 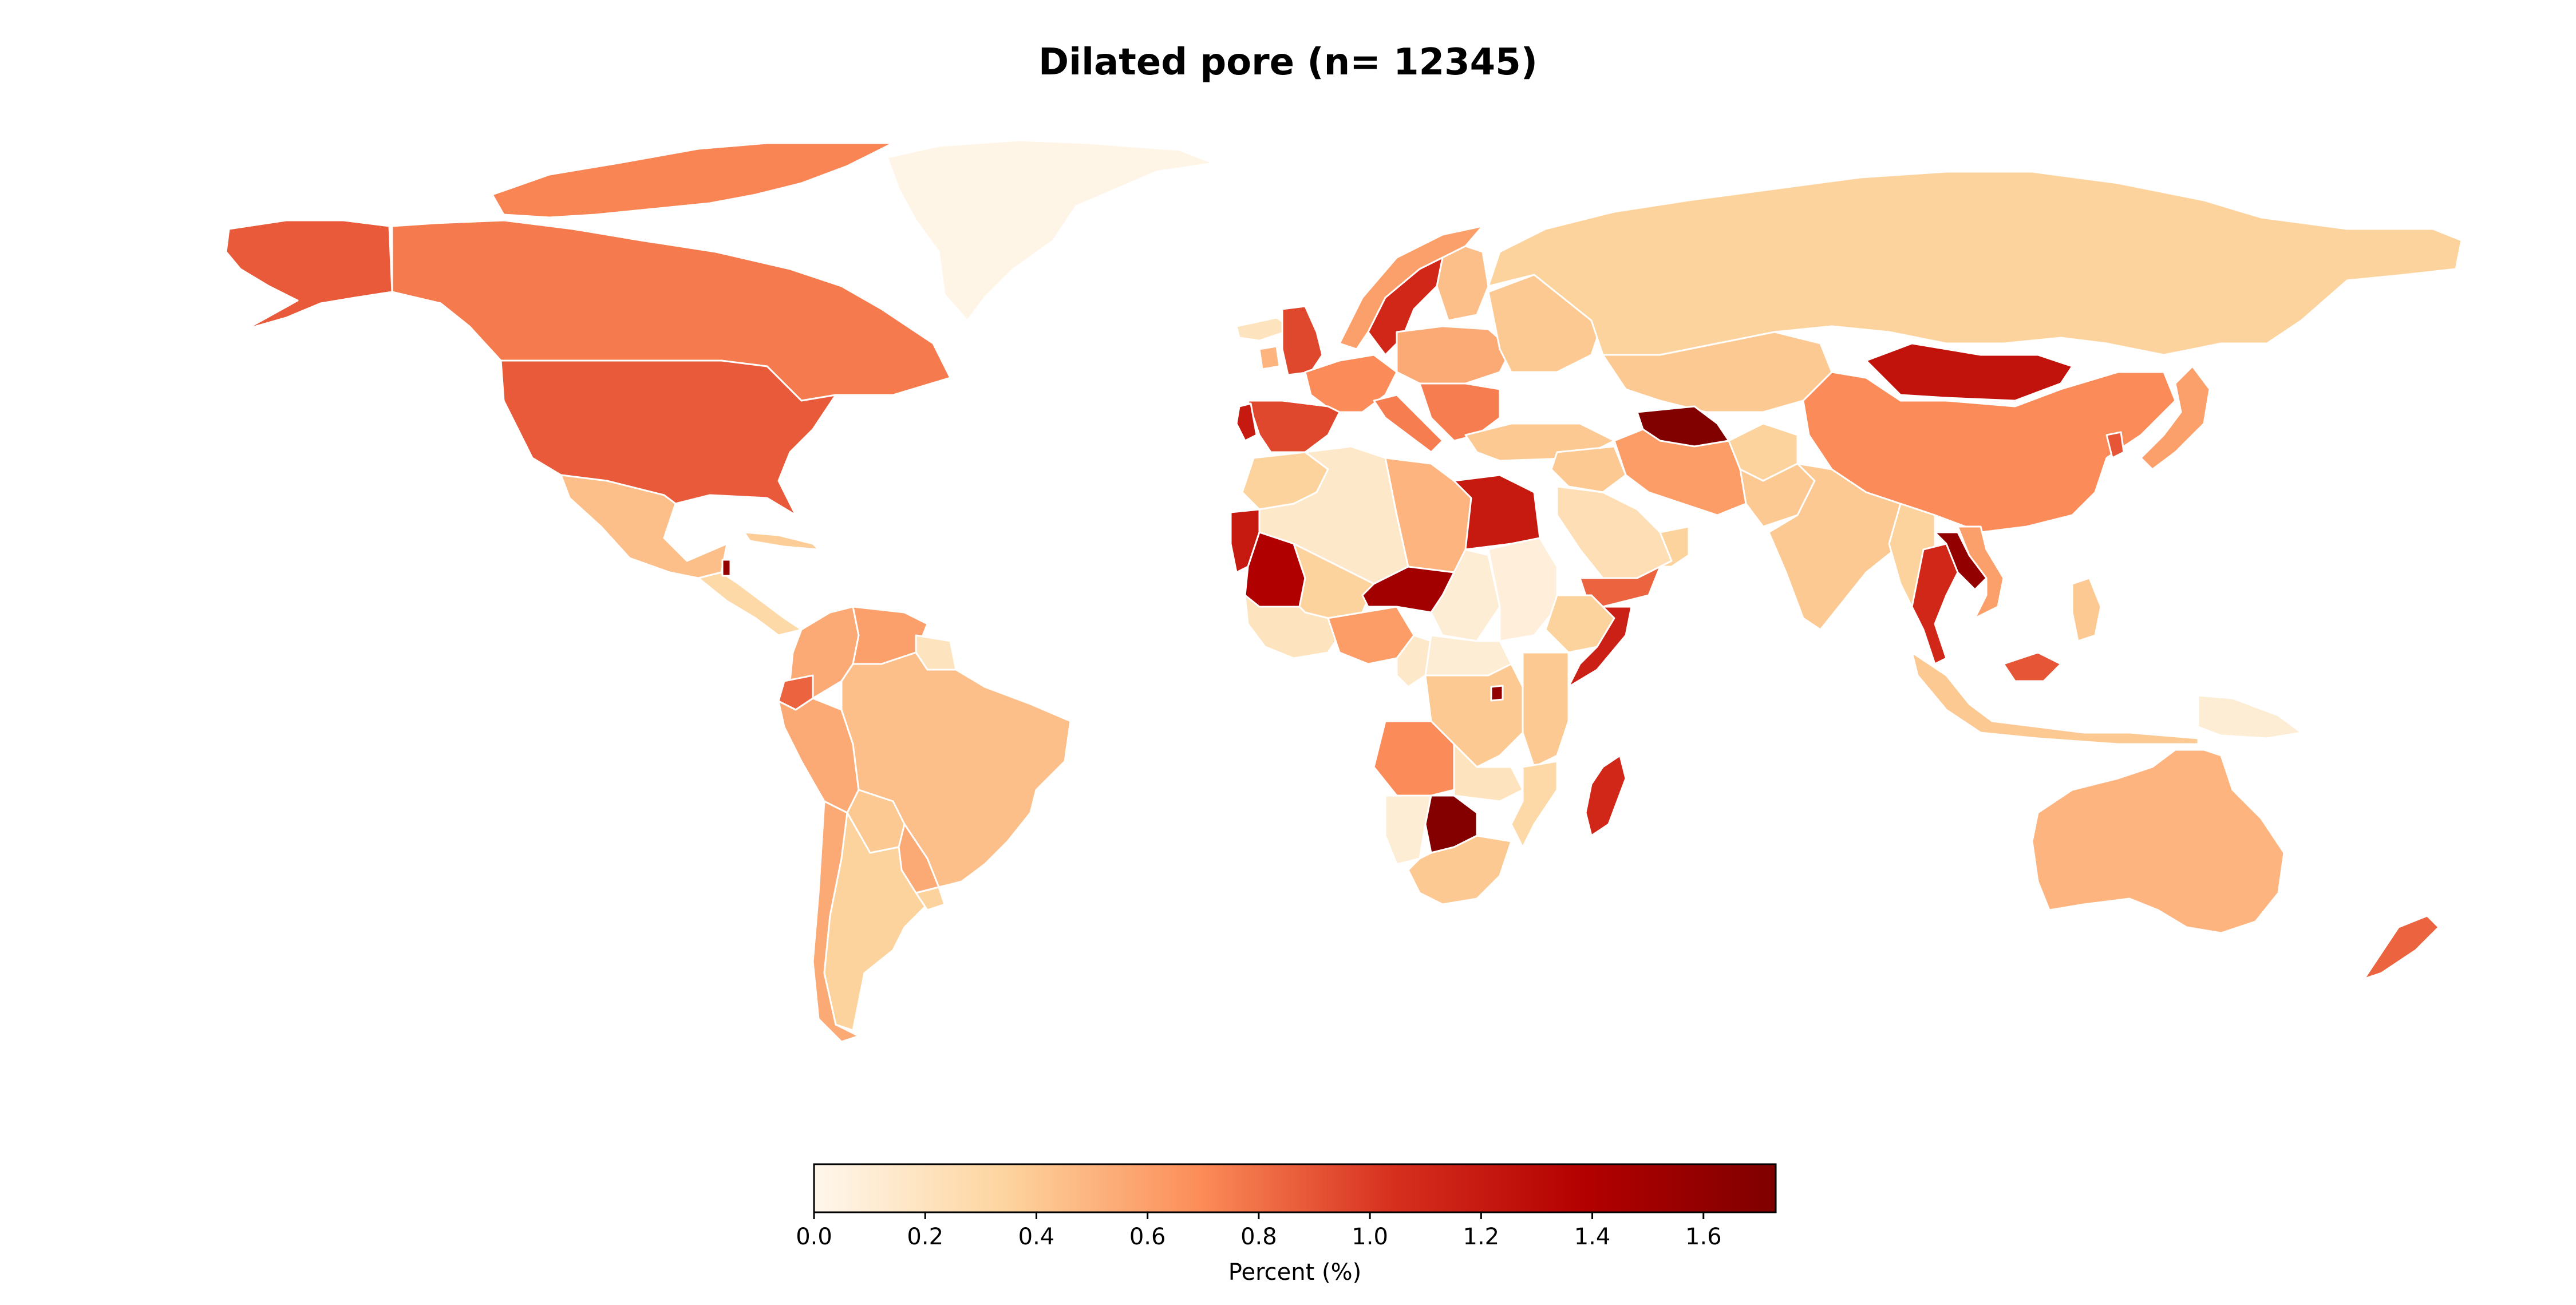 I want to click on region-portugal, so click(x=1246, y=422).